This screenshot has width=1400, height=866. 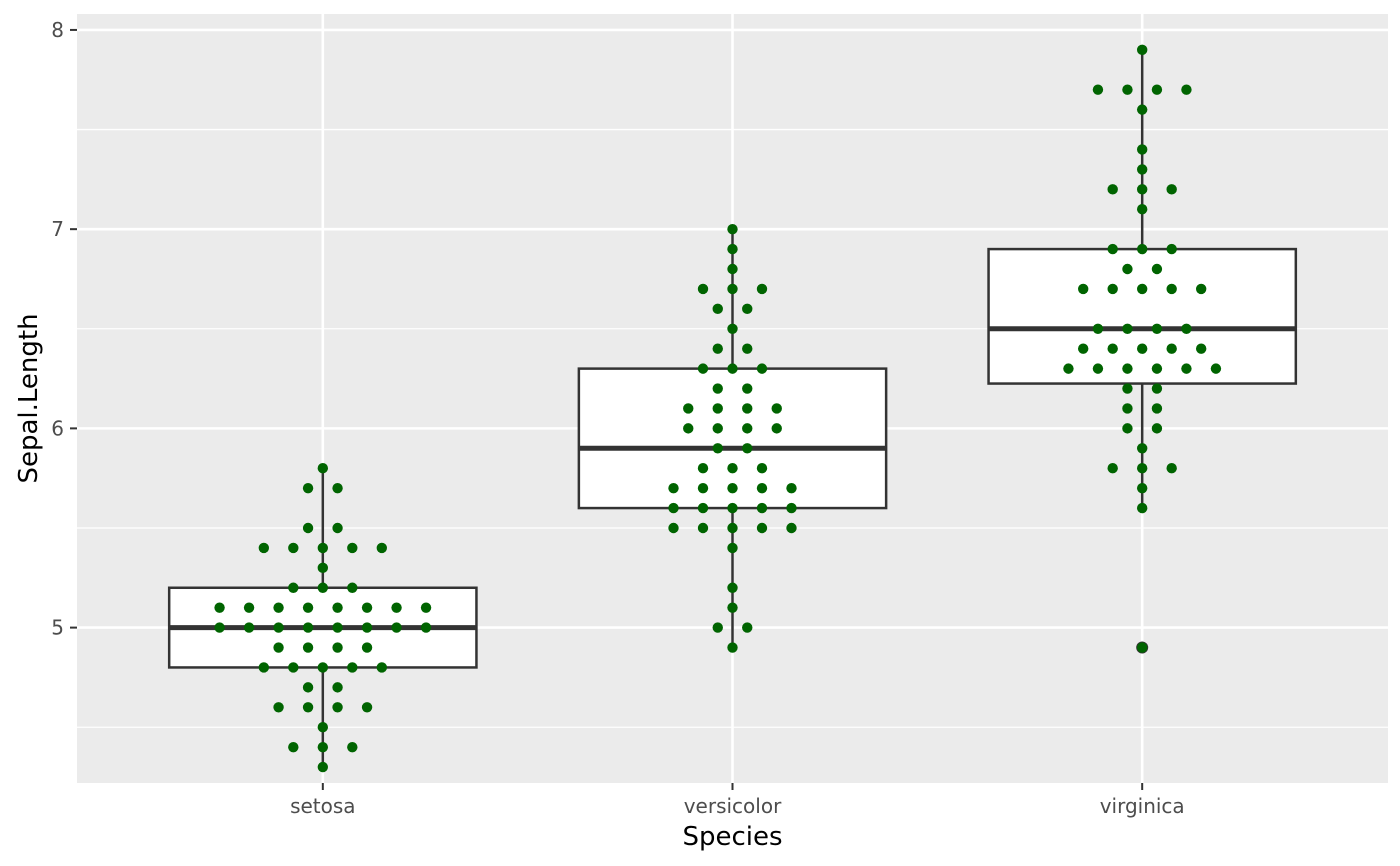 What do you see at coordinates (732, 837) in the screenshot?
I see `x-axis-title: Species` at bounding box center [732, 837].